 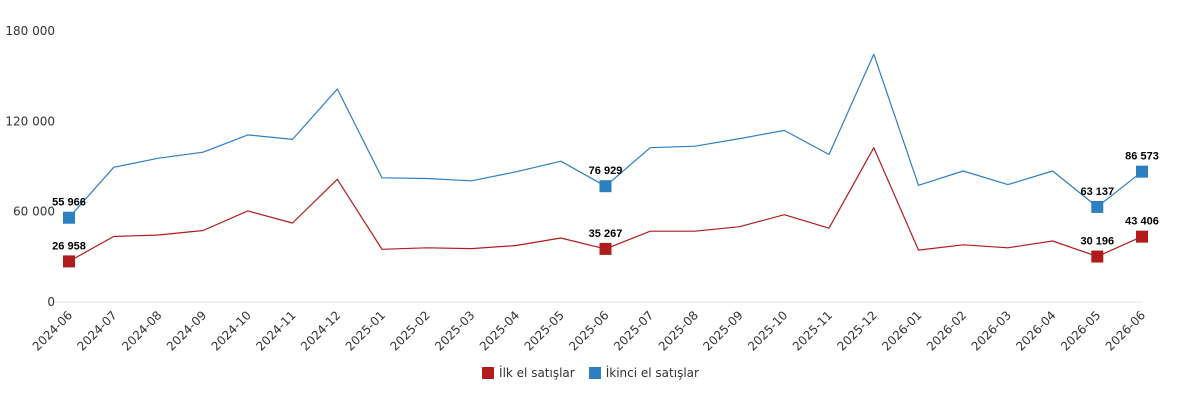 I want to click on x-tick-label: 2025-06, so click(x=588, y=330).